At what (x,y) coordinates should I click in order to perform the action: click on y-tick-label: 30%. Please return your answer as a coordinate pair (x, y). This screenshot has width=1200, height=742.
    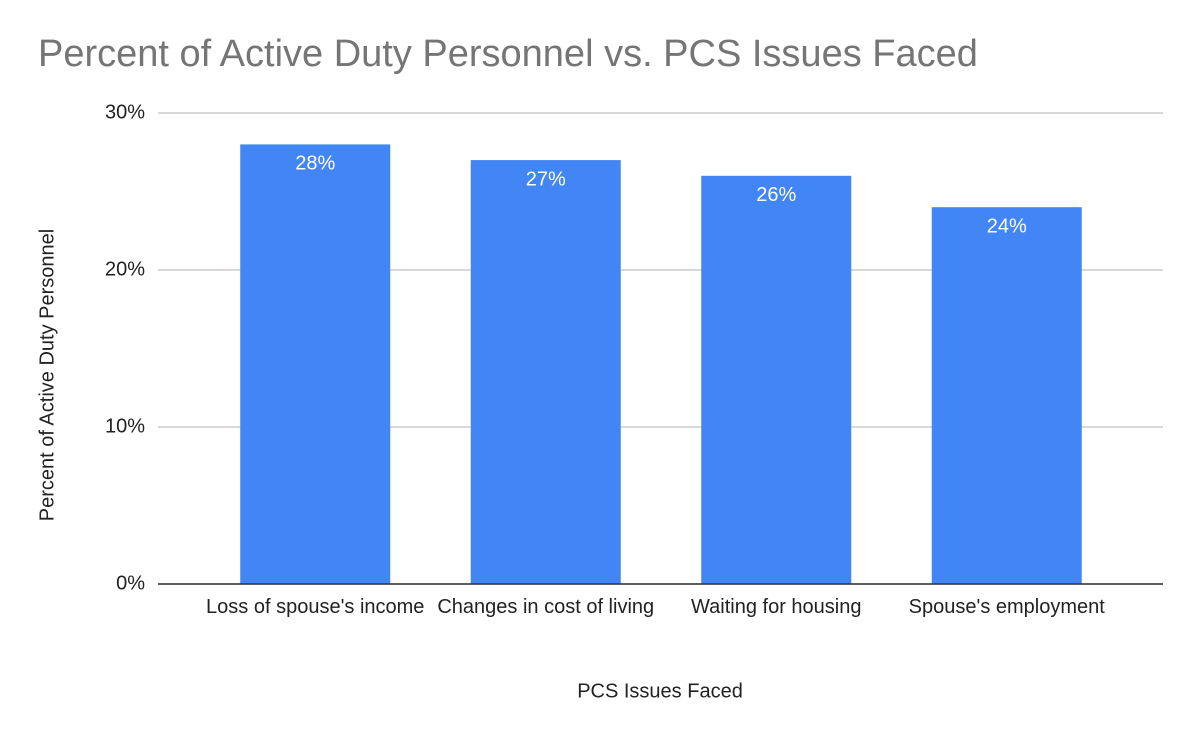
    Looking at the image, I should click on (125, 112).